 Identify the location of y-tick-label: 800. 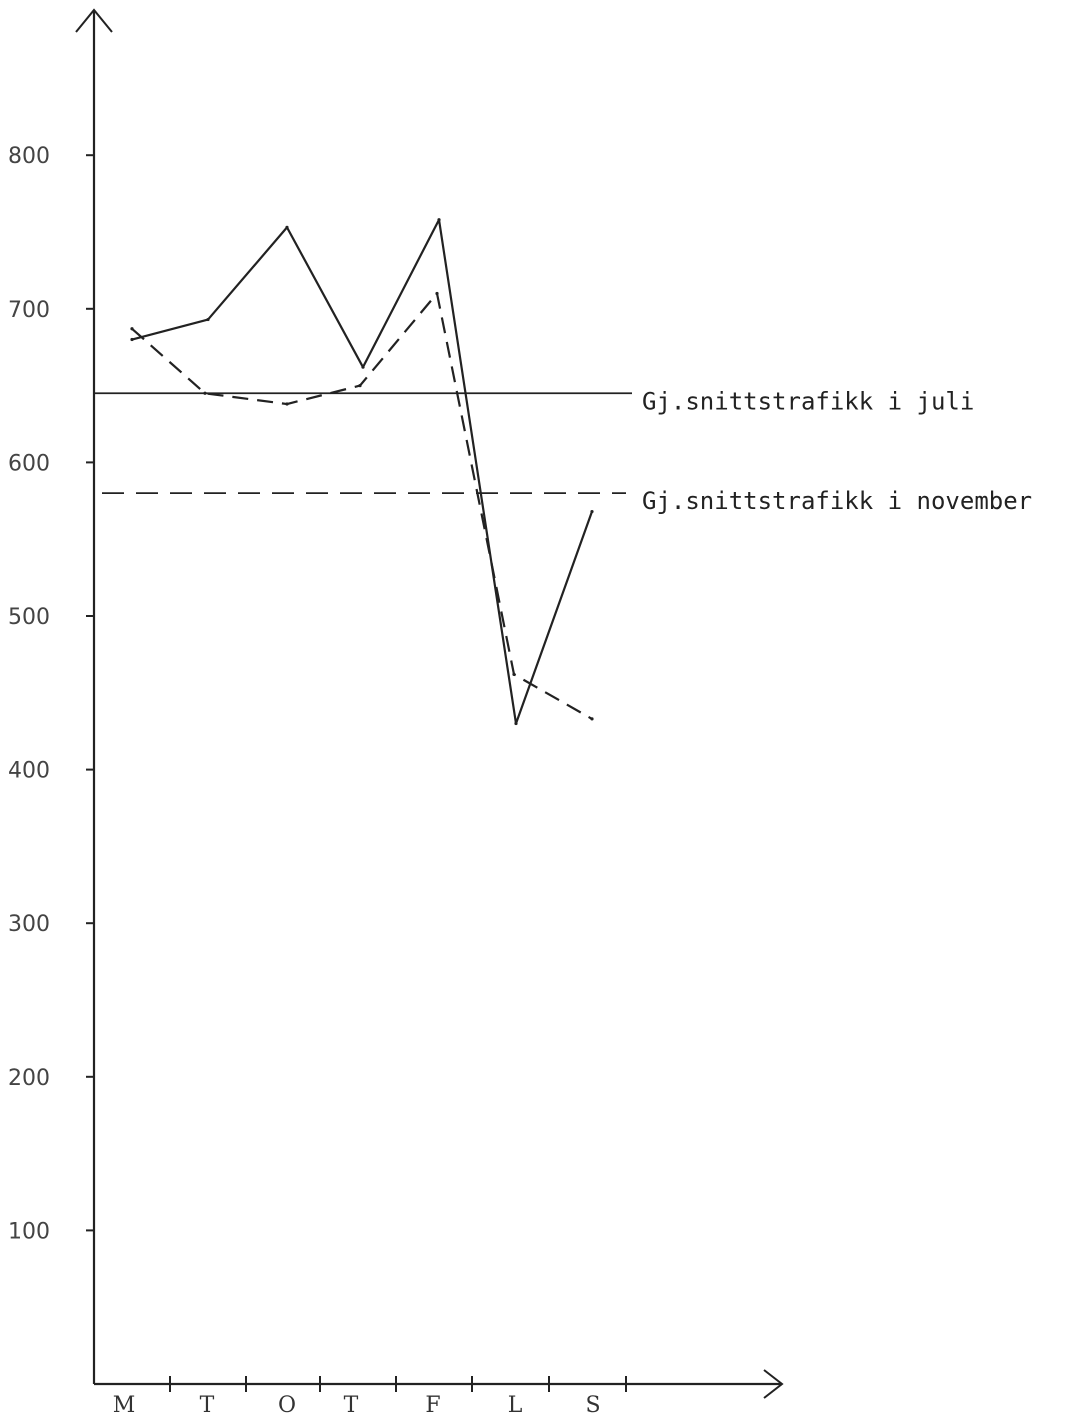
(29, 156).